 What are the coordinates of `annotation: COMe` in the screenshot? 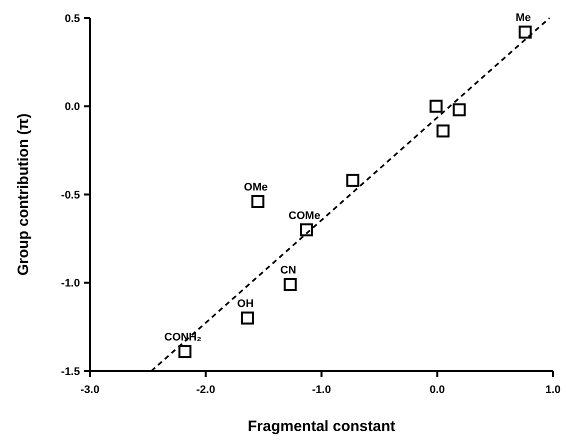 It's located at (304, 216).